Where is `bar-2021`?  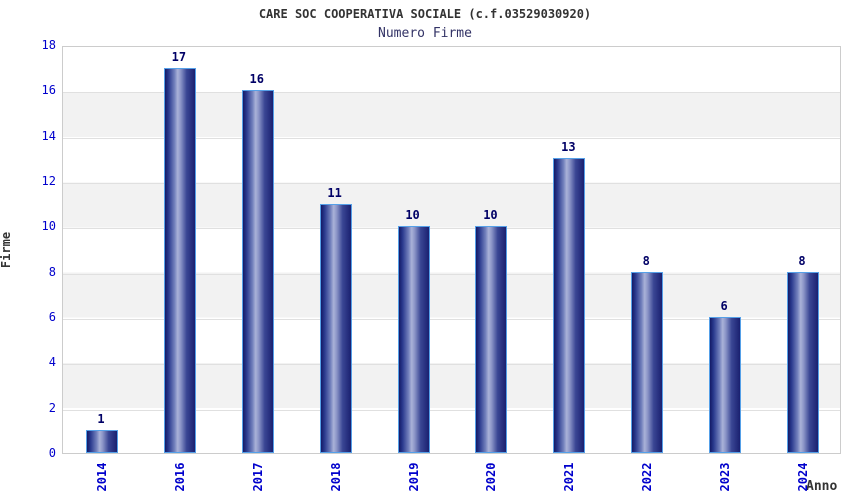 bar-2021 is located at coordinates (569, 305).